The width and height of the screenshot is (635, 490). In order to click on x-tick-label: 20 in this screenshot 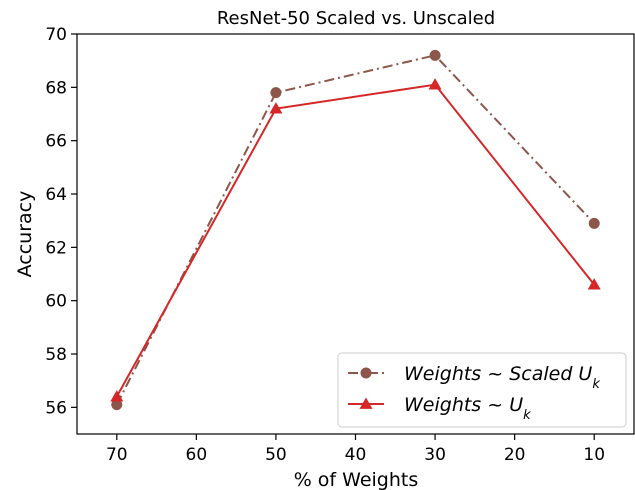, I will do `click(515, 455)`.